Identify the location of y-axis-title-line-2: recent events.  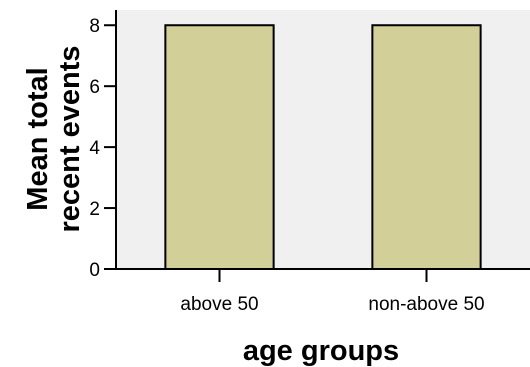
(70, 139).